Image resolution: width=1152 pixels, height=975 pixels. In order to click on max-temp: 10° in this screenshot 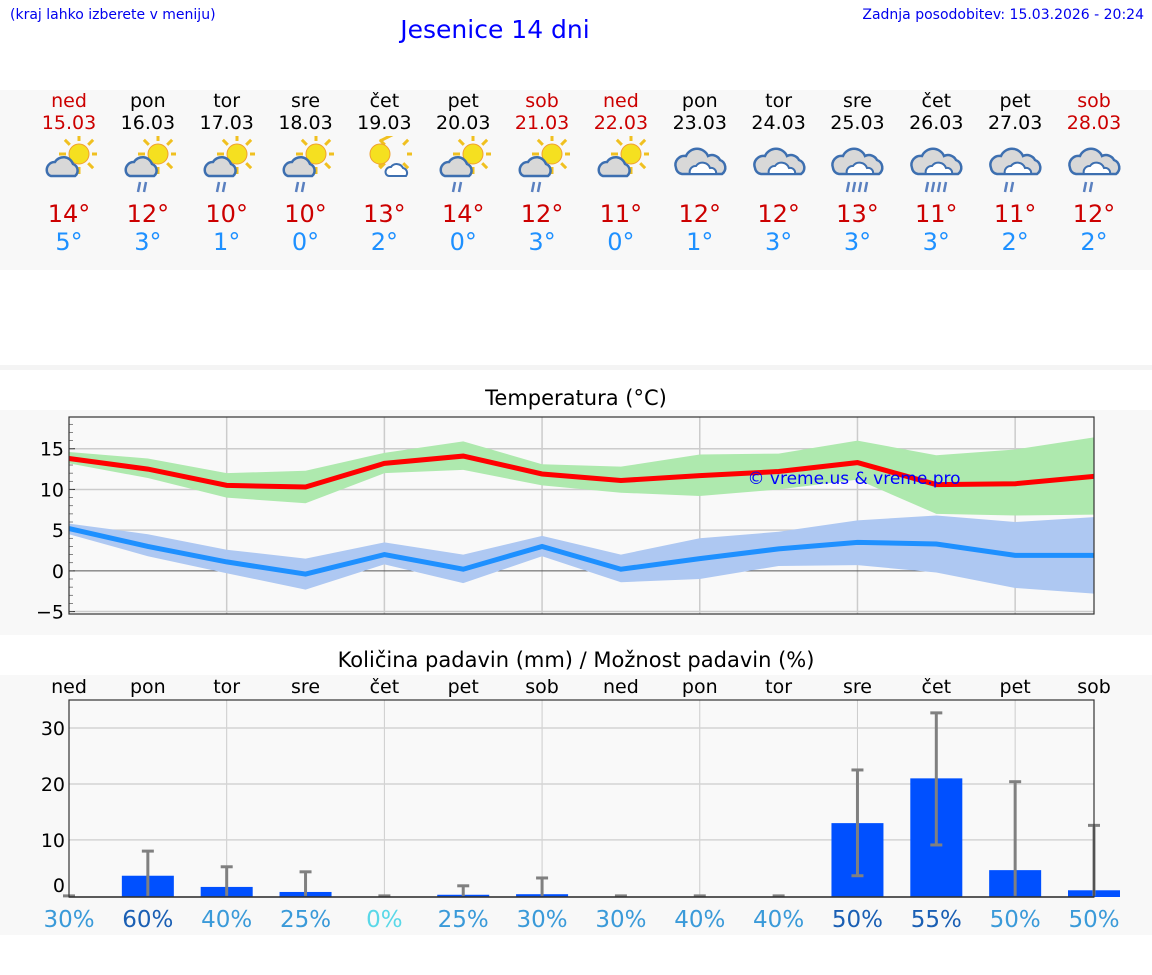, I will do `click(305, 214)`.